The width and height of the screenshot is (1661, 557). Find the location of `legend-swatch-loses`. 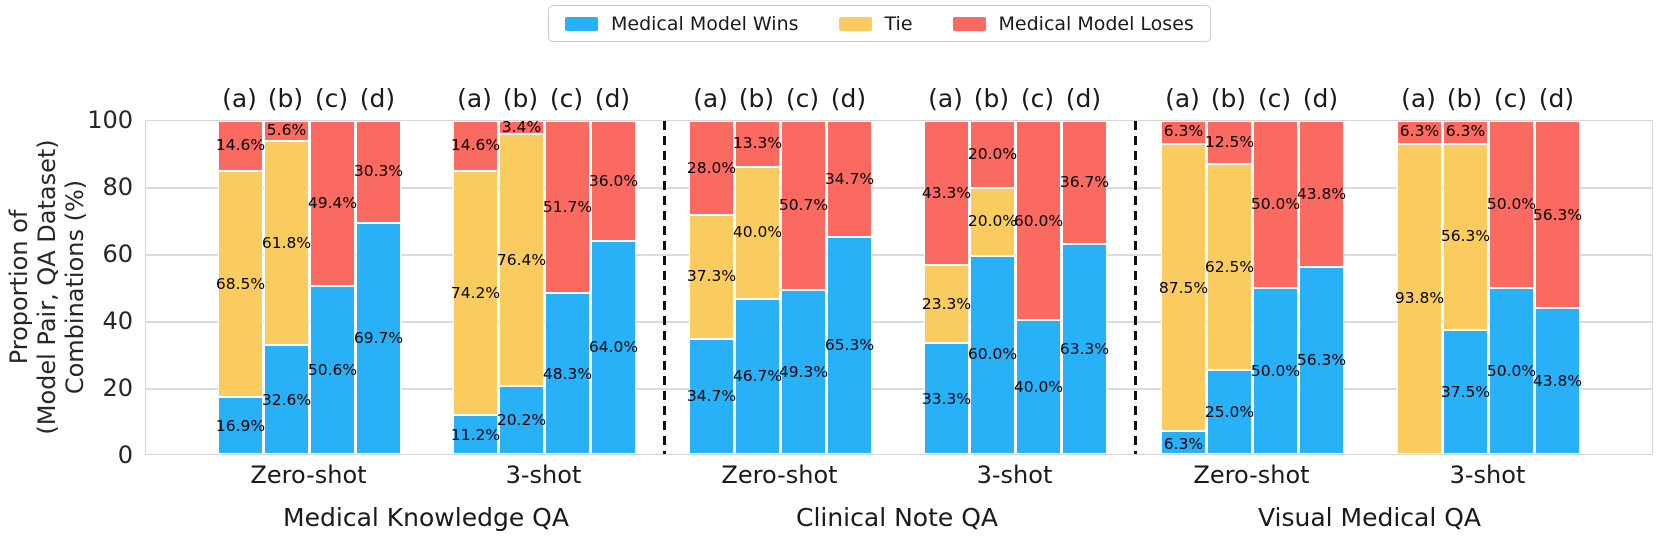

legend-swatch-loses is located at coordinates (969, 23).